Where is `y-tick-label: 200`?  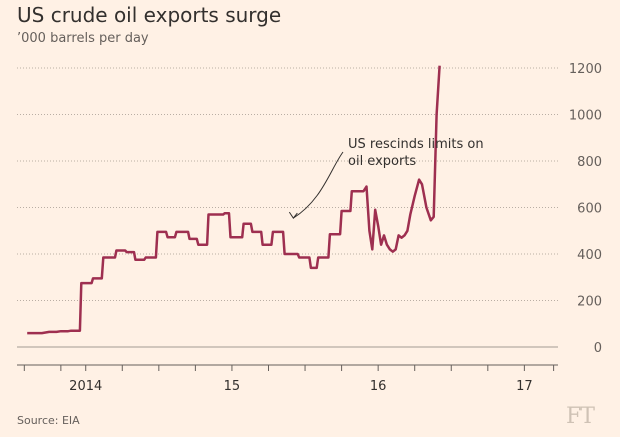
y-tick-label: 200 is located at coordinates (589, 302).